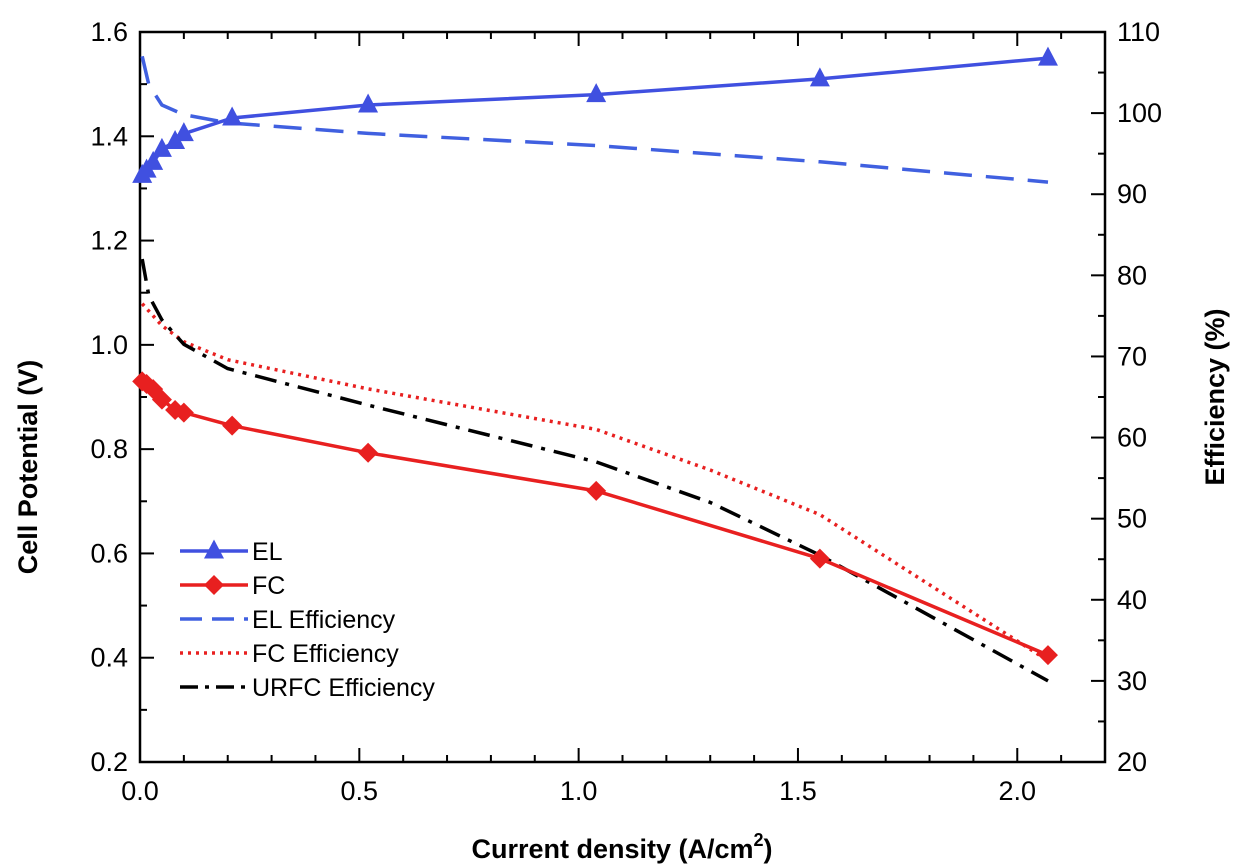 The width and height of the screenshot is (1234, 866). I want to click on legend-marker-el, so click(214, 549).